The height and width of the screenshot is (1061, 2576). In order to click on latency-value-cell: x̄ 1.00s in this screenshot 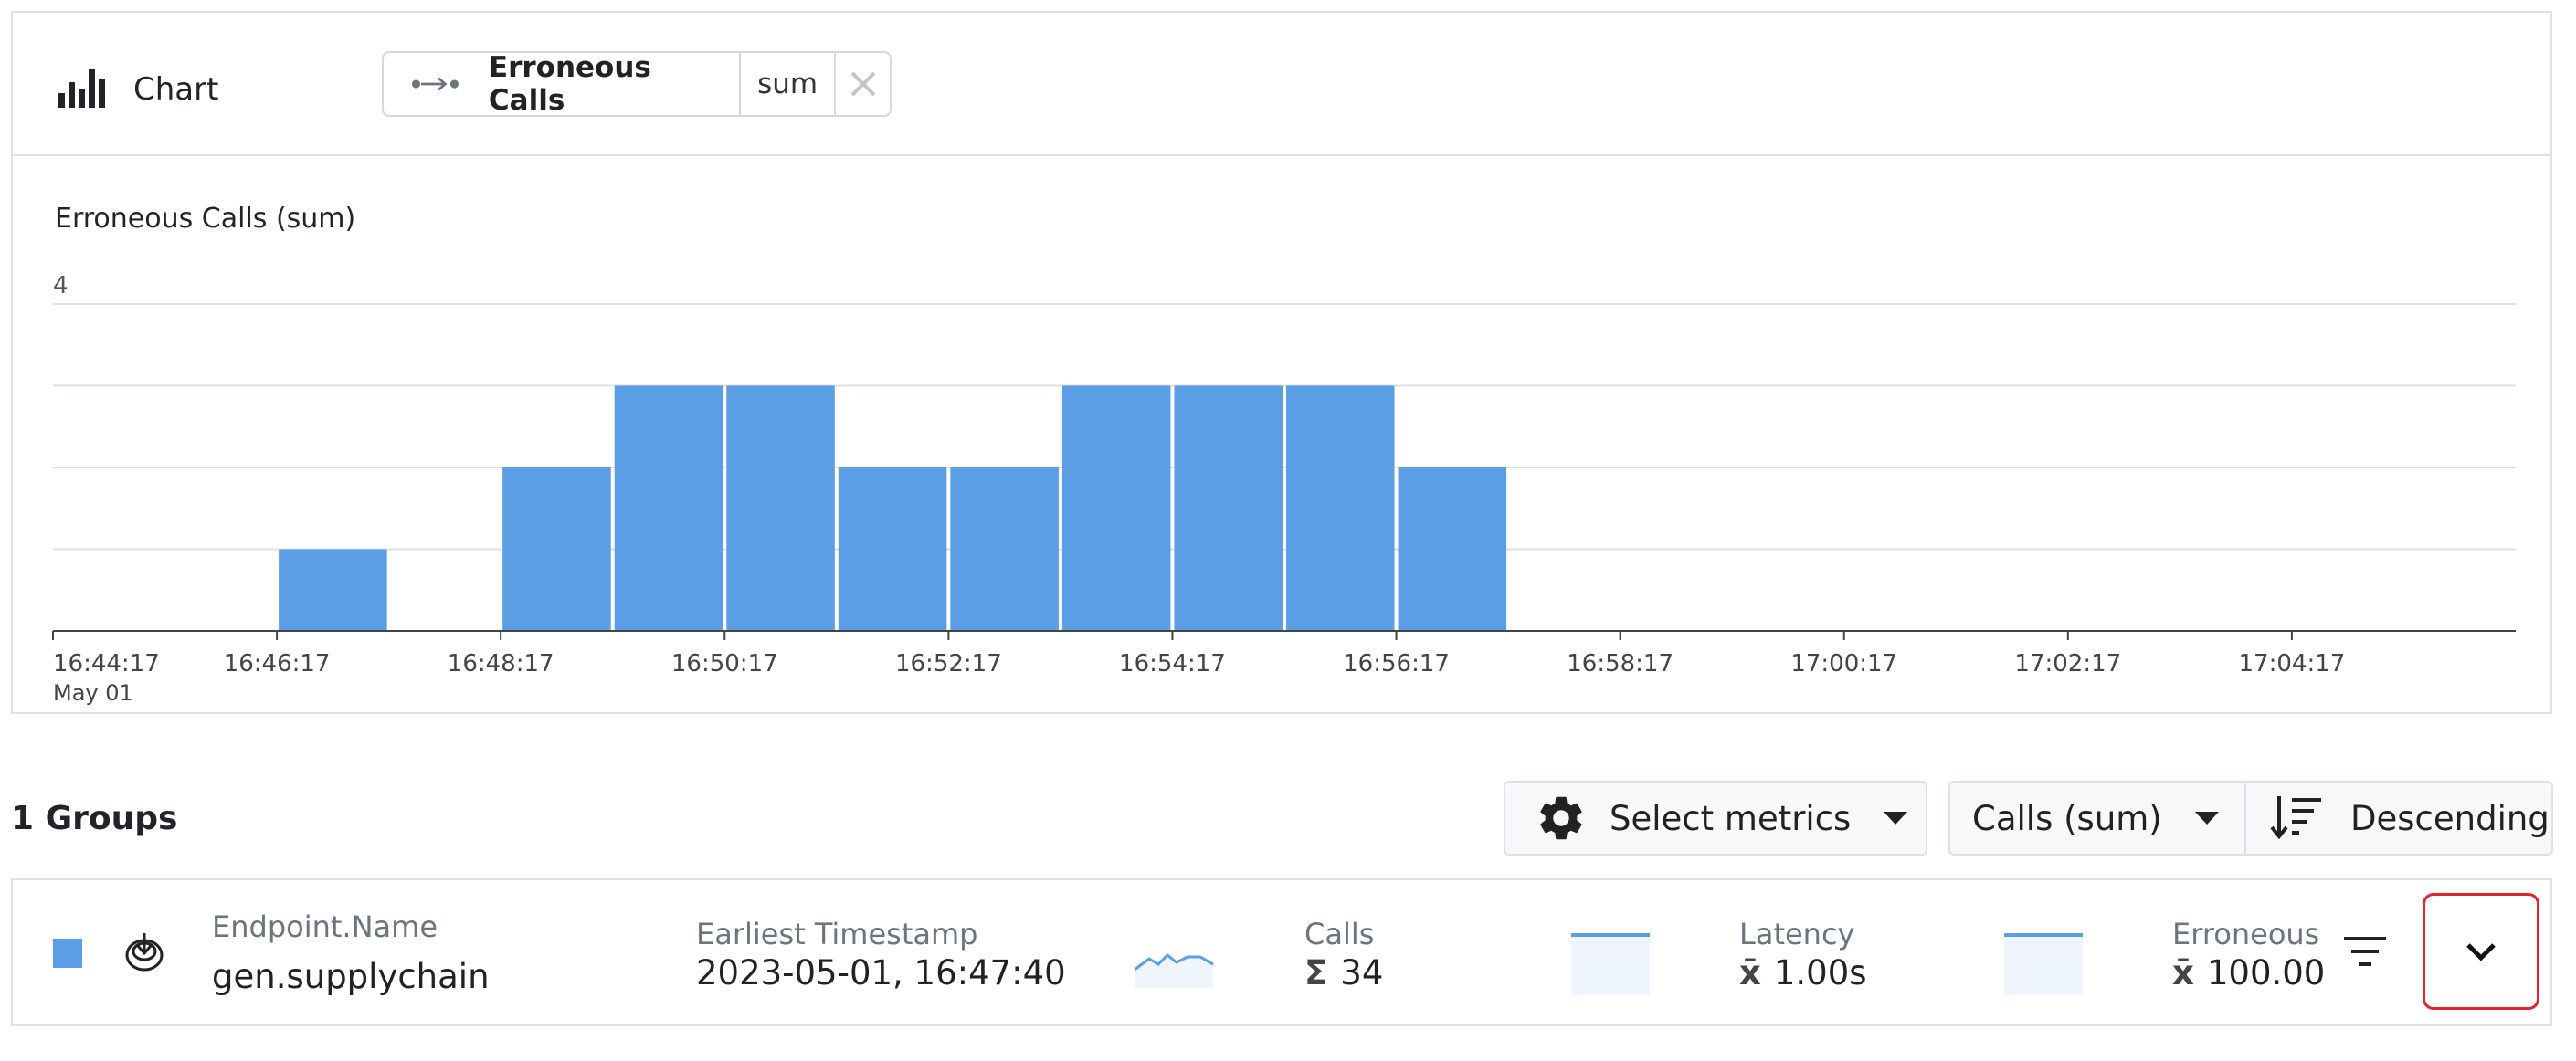, I will do `click(1803, 973)`.